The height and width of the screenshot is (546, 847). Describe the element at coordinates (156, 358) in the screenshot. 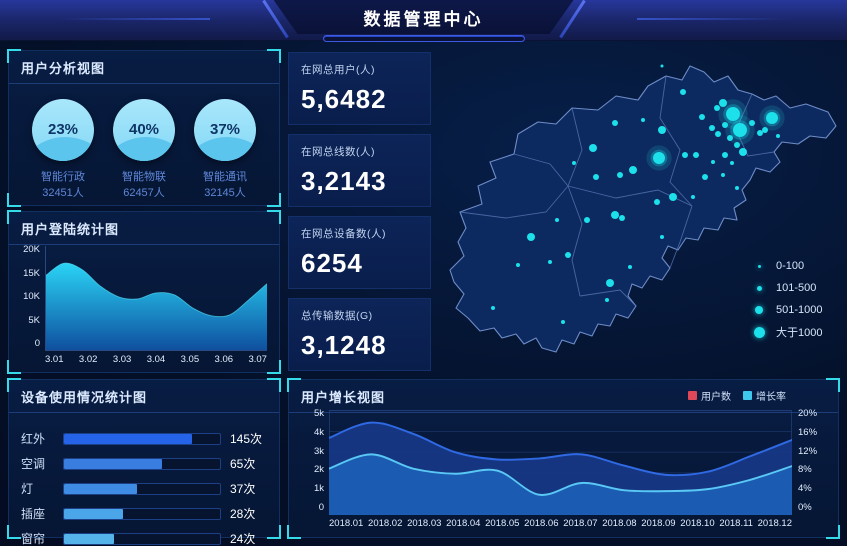

I see `login-x-axis: 3.01 3.02 3.03 3.04 3.05 3.06 3.07` at that location.